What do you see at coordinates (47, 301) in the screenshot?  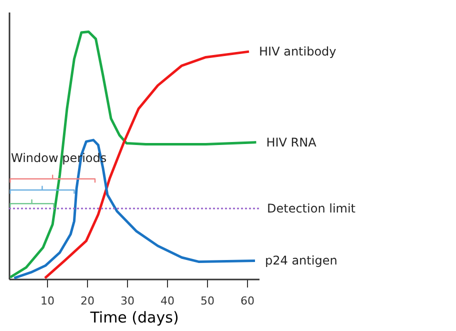 I see `x-tick-label: 10` at bounding box center [47, 301].